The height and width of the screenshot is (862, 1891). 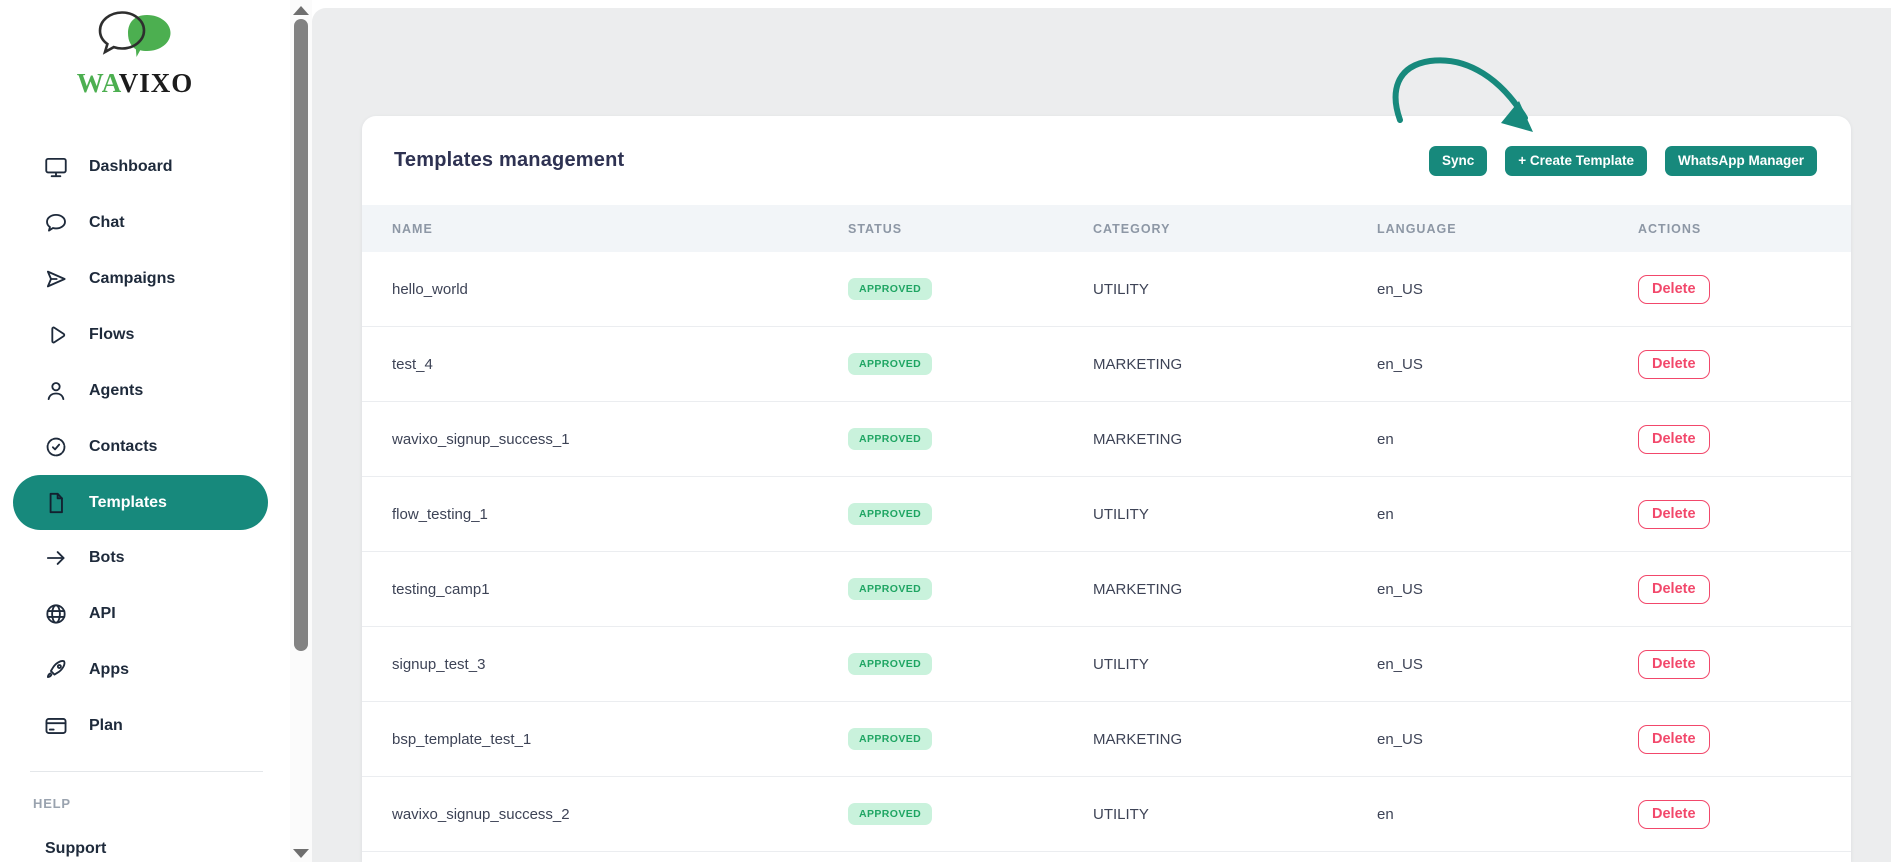 I want to click on help-section-label: HELP, so click(x=52, y=803).